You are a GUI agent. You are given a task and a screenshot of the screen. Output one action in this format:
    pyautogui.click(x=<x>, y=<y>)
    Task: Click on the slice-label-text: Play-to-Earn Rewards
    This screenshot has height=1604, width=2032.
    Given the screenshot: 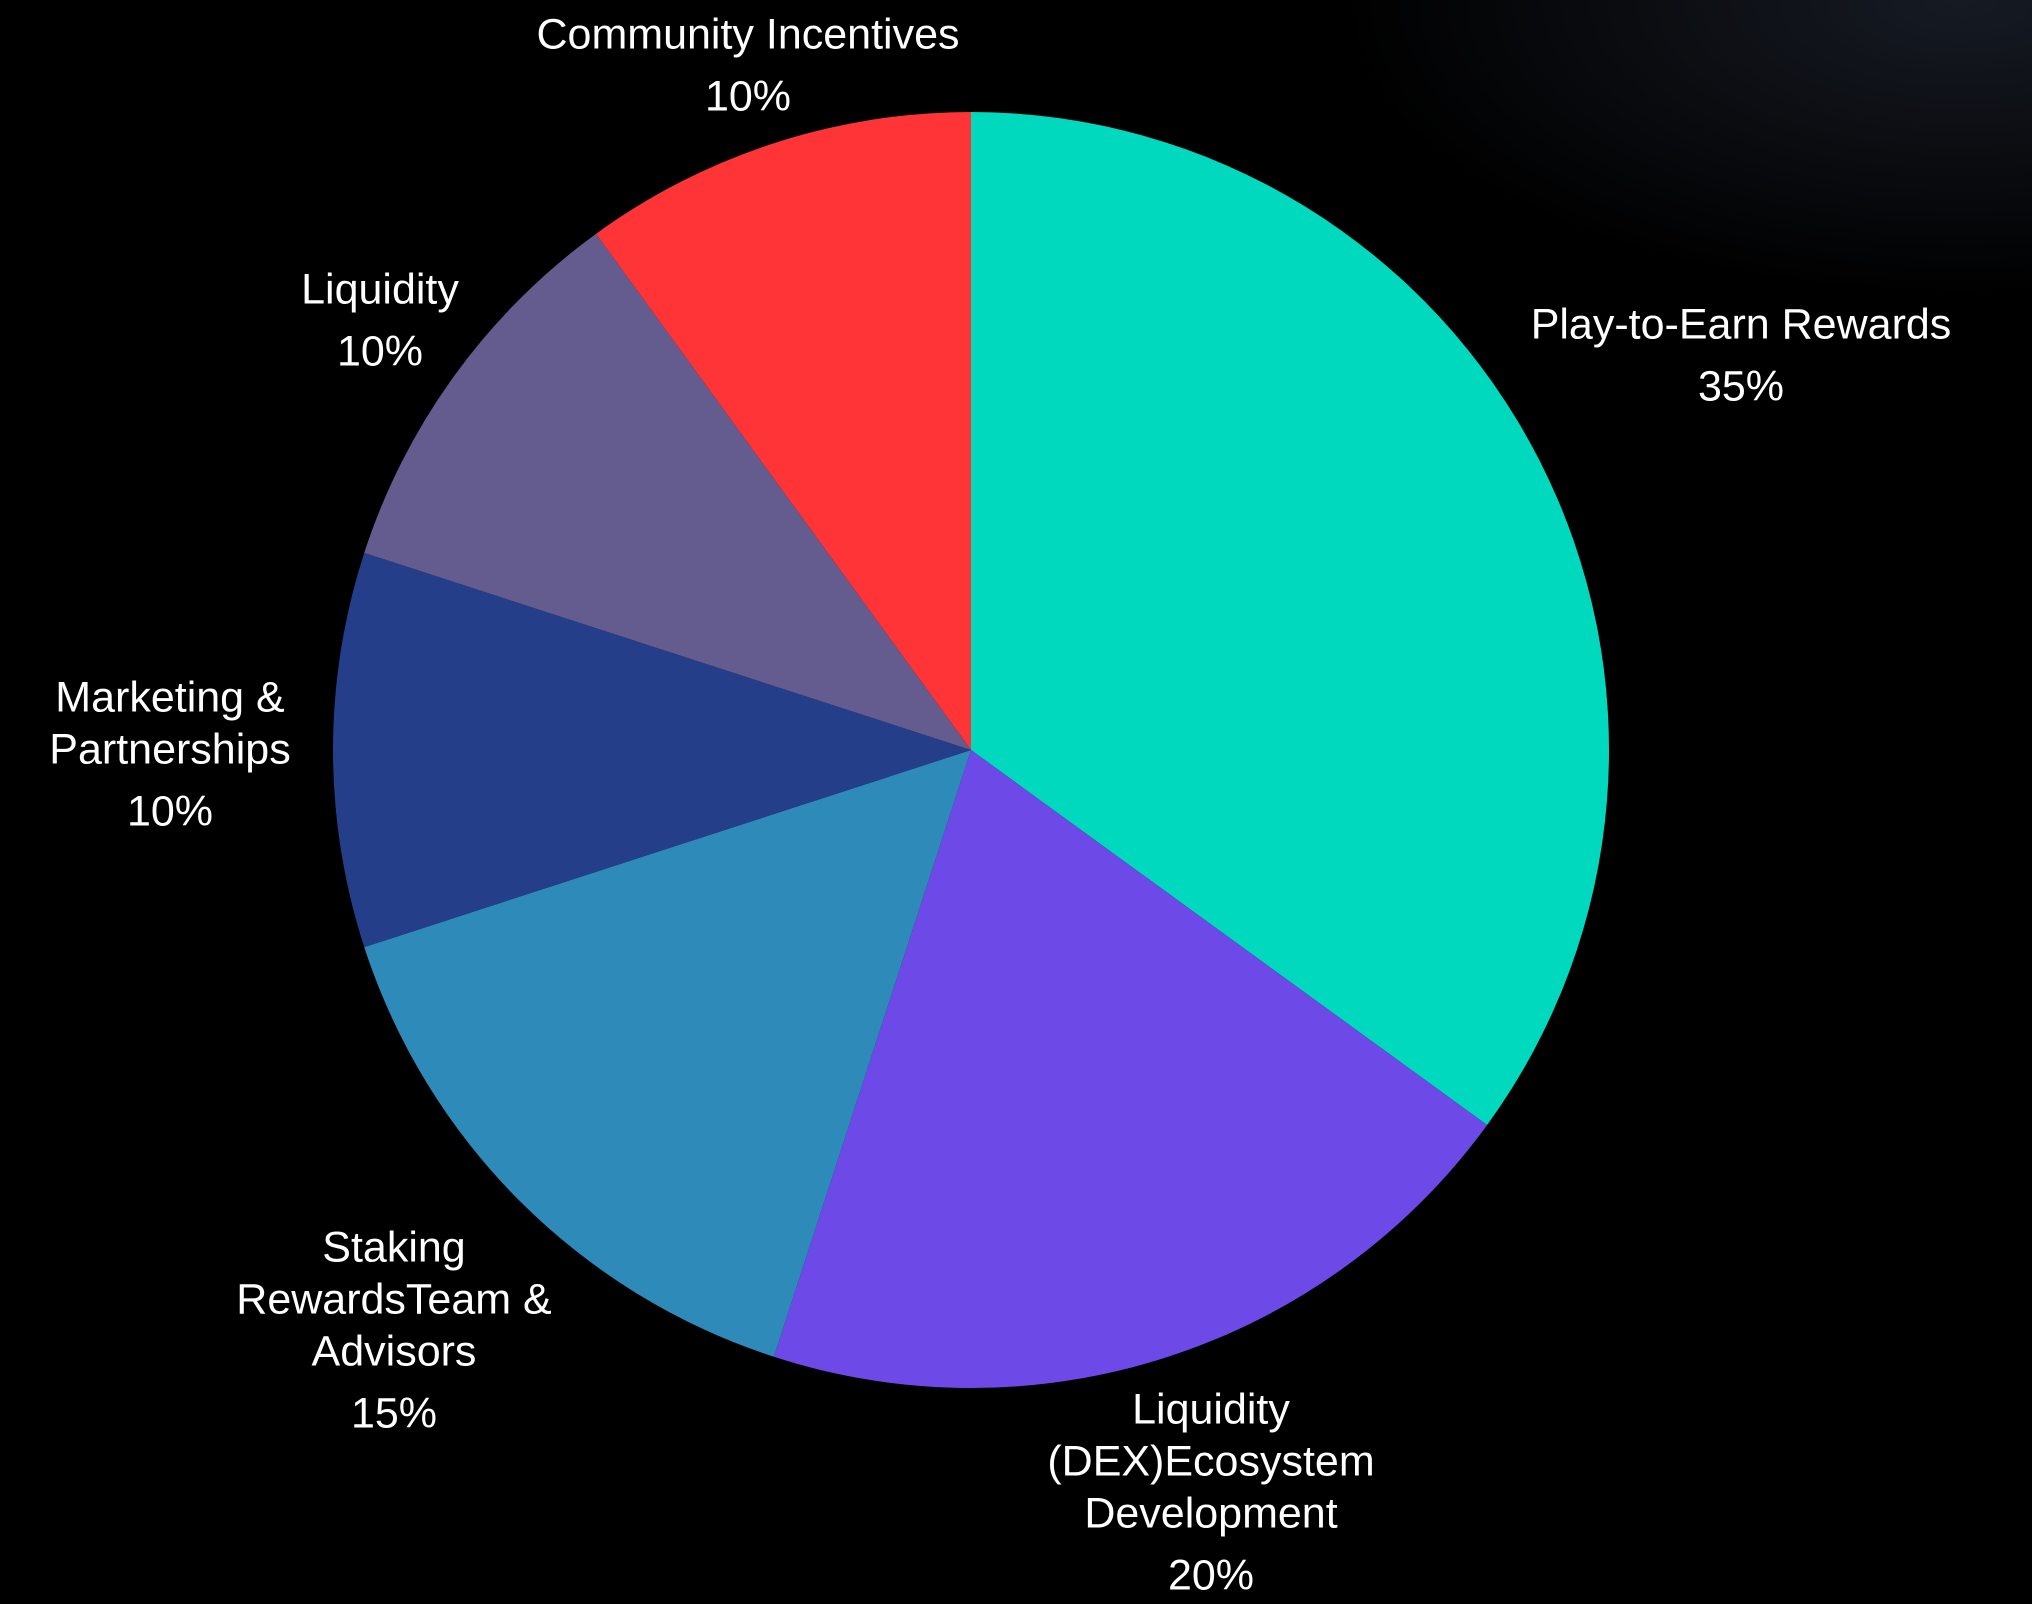 What is the action you would take?
    pyautogui.click(x=1741, y=324)
    